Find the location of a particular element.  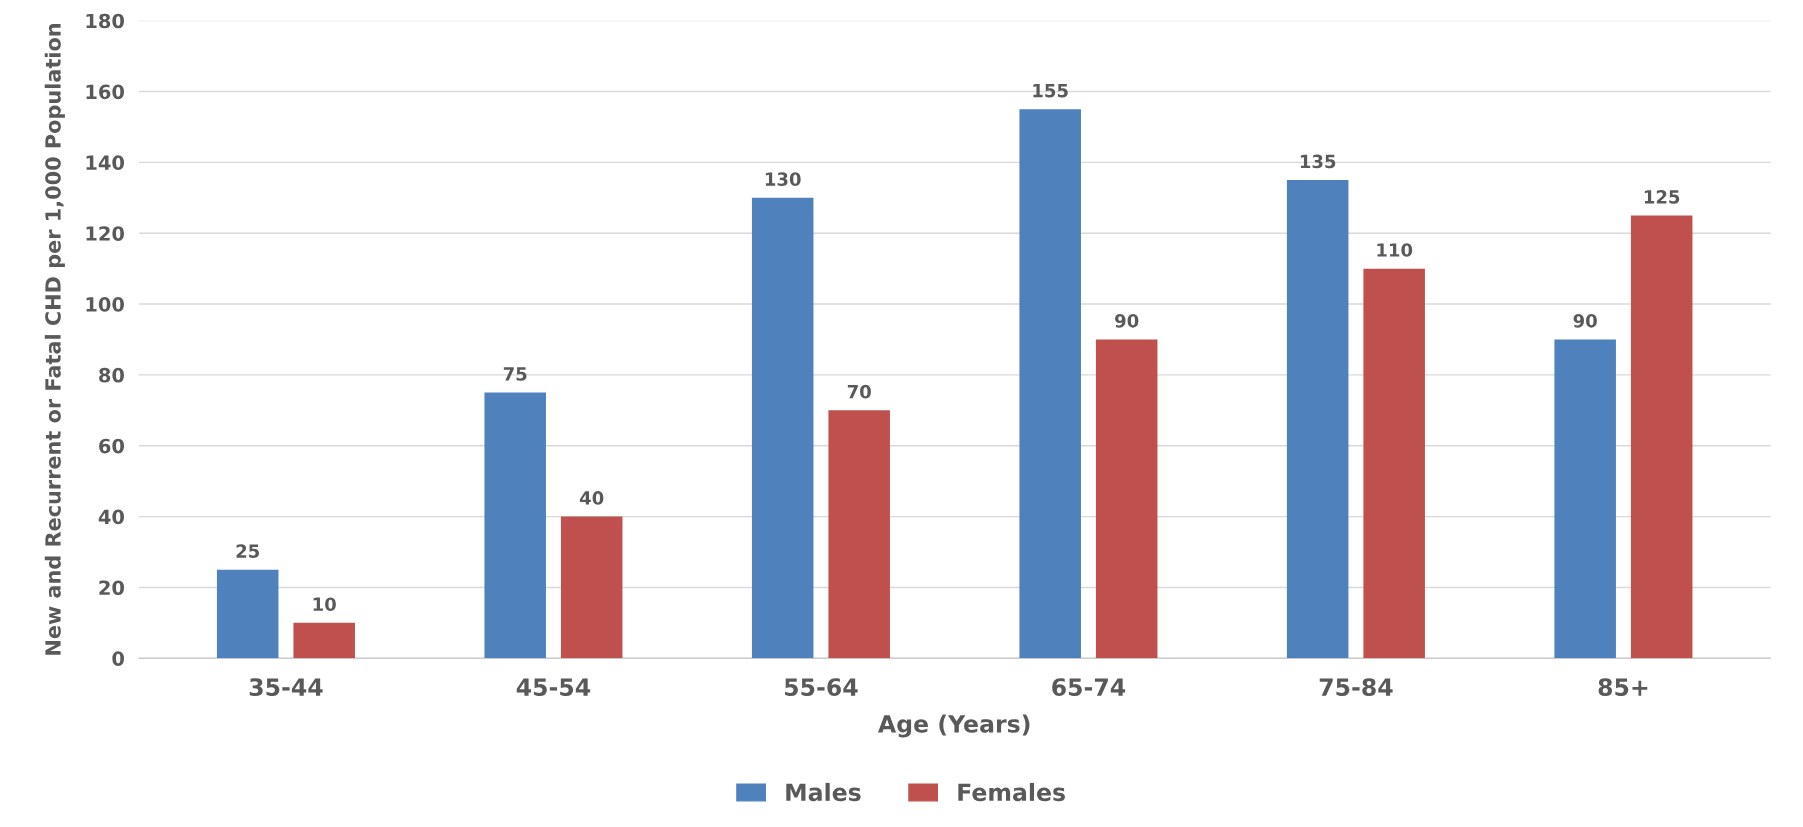

y-axis-title: New and Recurrent or Fatal CHD per 1,000 Population is located at coordinates (54, 339).